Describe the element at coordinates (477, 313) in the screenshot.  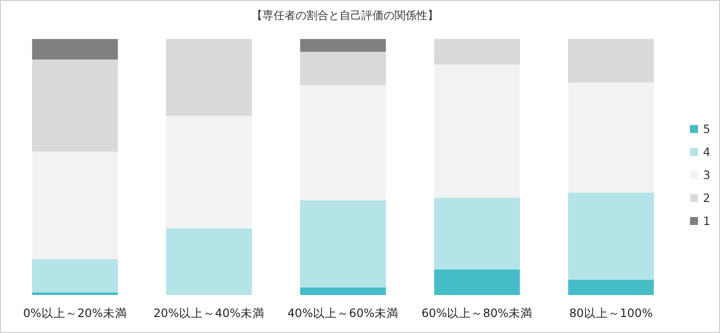
I see `x-tick-label: 60%以上～80%未満` at that location.